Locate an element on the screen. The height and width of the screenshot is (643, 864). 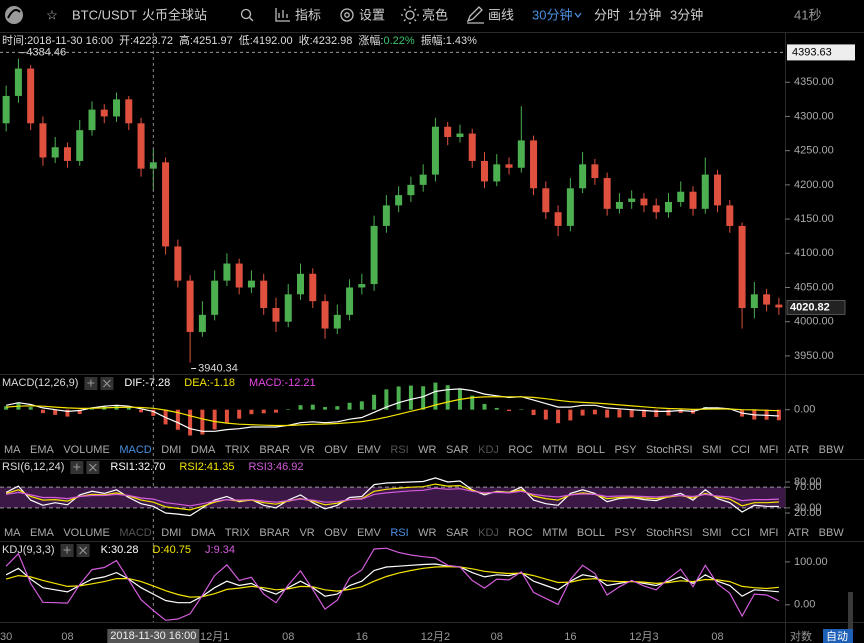
x-tick-label: 16 is located at coordinates (362, 637).